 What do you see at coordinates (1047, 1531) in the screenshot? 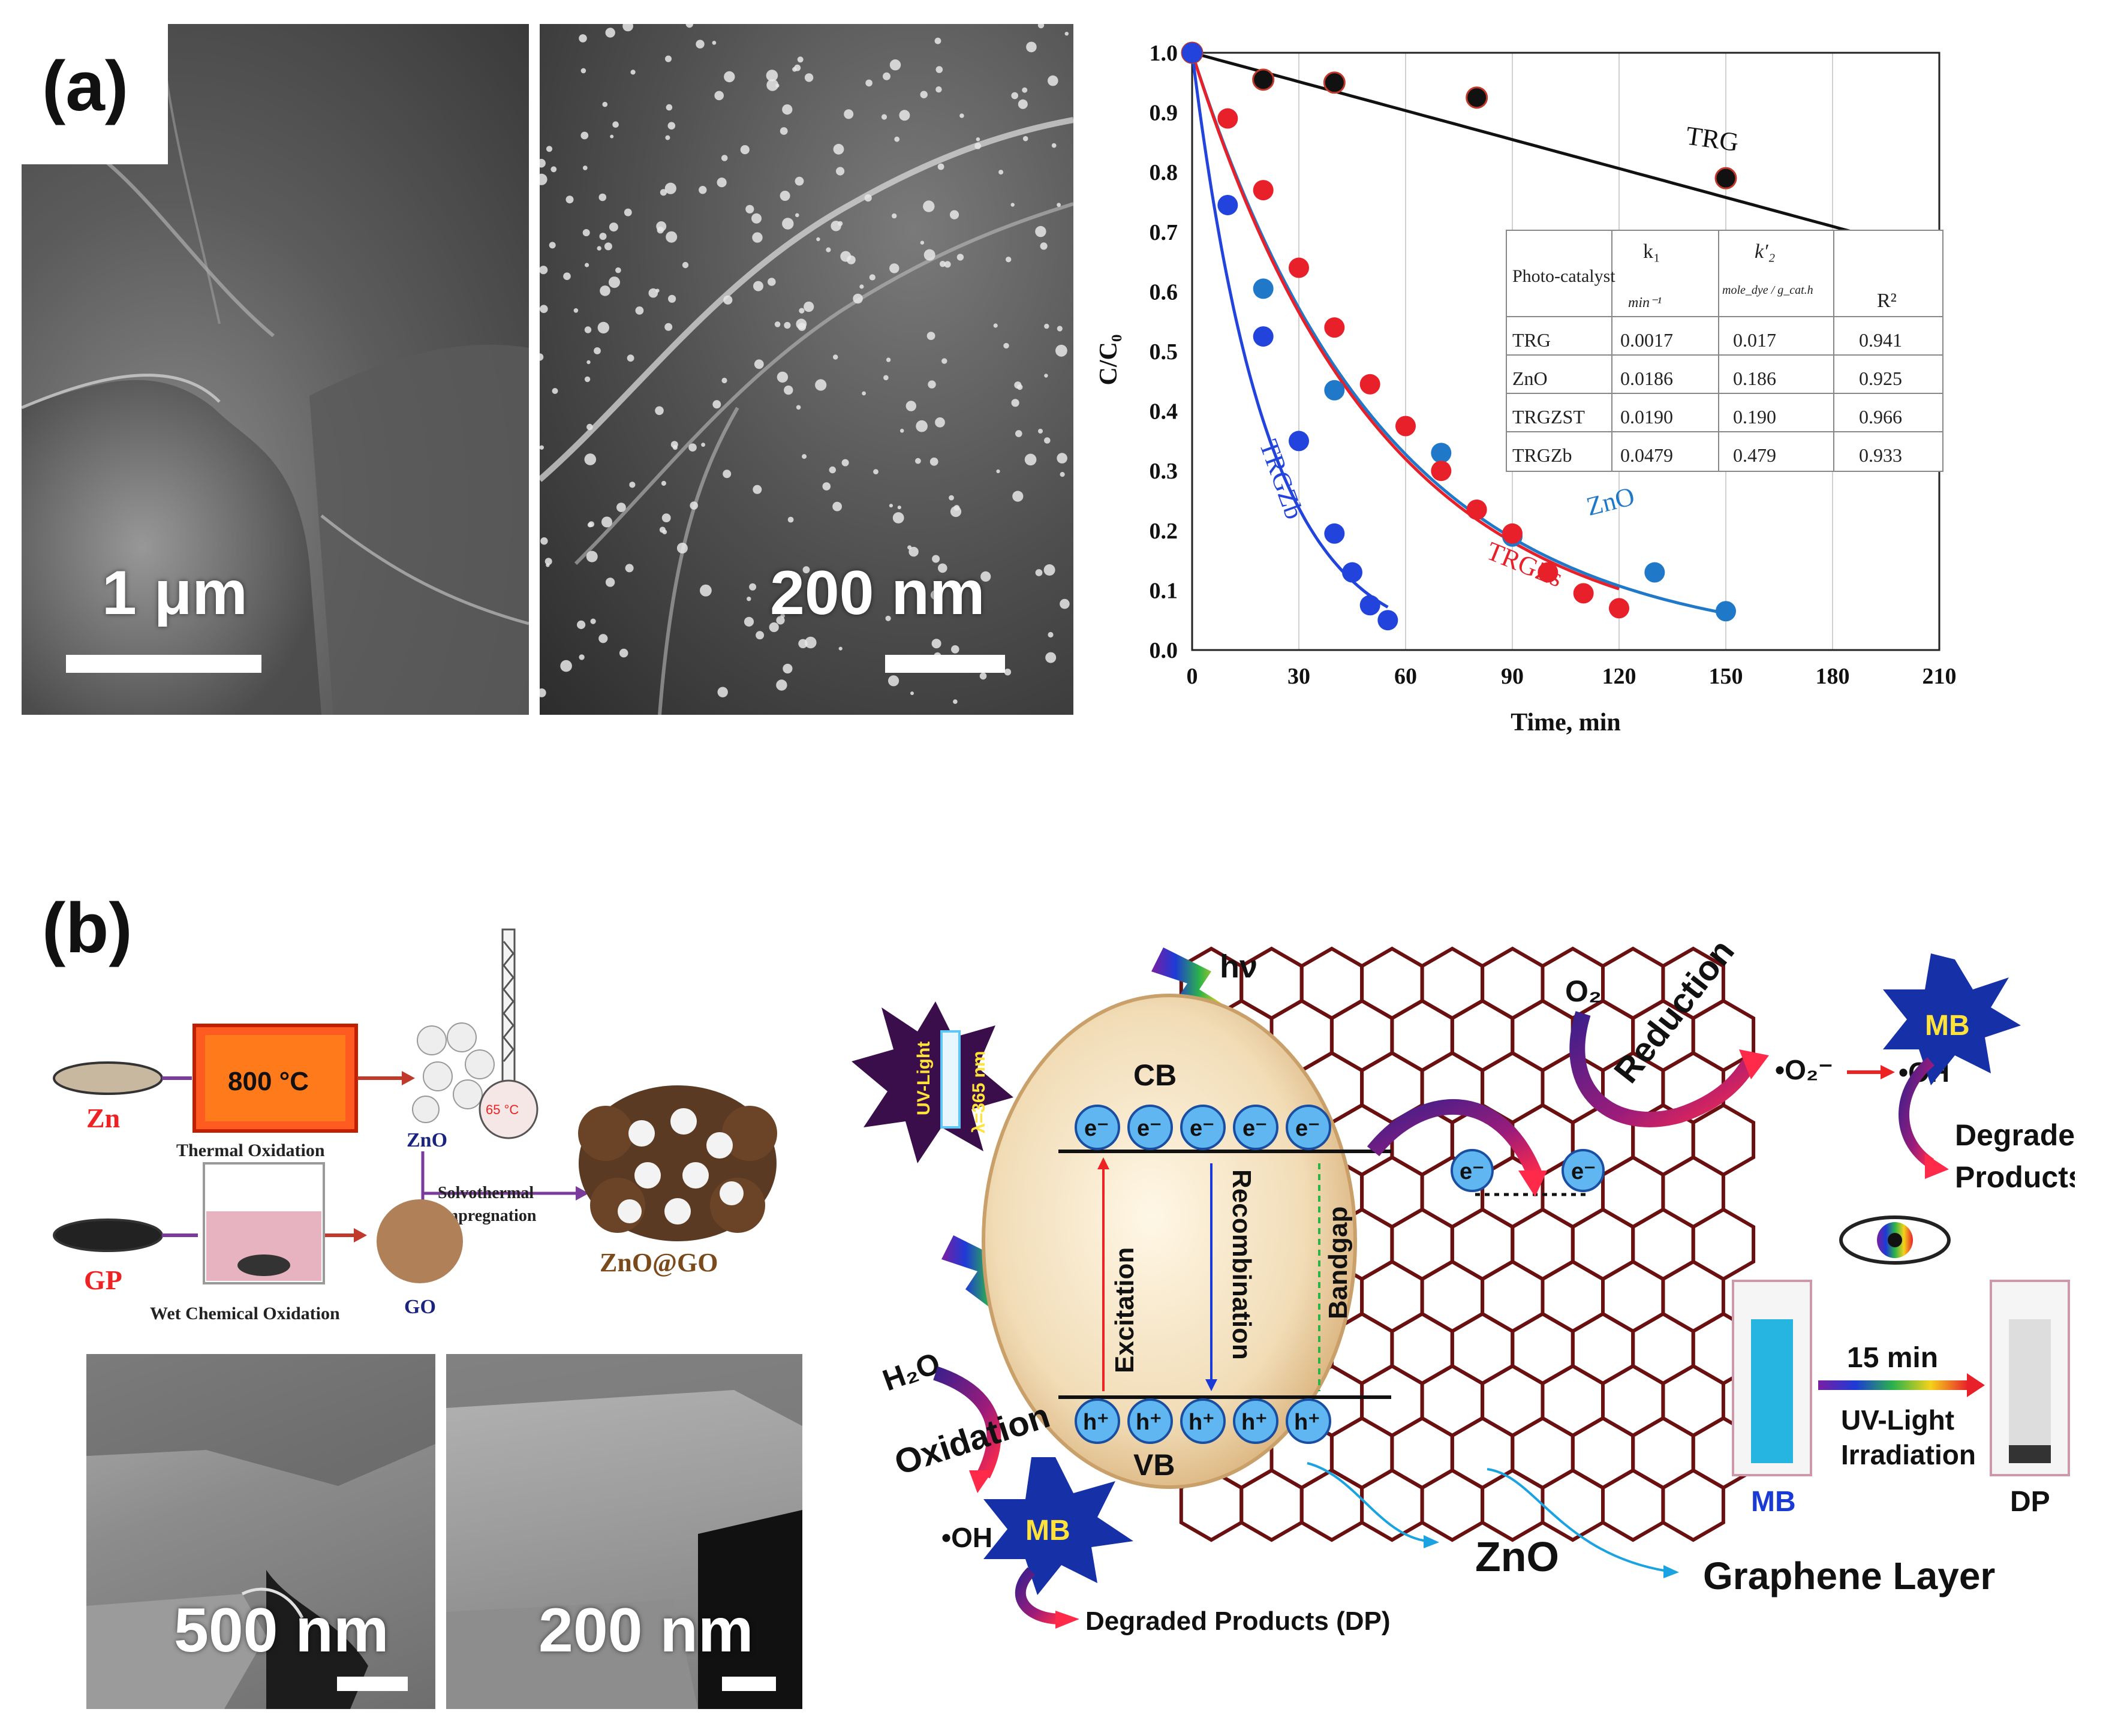
I see `mb-bottom-label: MB` at bounding box center [1047, 1531].